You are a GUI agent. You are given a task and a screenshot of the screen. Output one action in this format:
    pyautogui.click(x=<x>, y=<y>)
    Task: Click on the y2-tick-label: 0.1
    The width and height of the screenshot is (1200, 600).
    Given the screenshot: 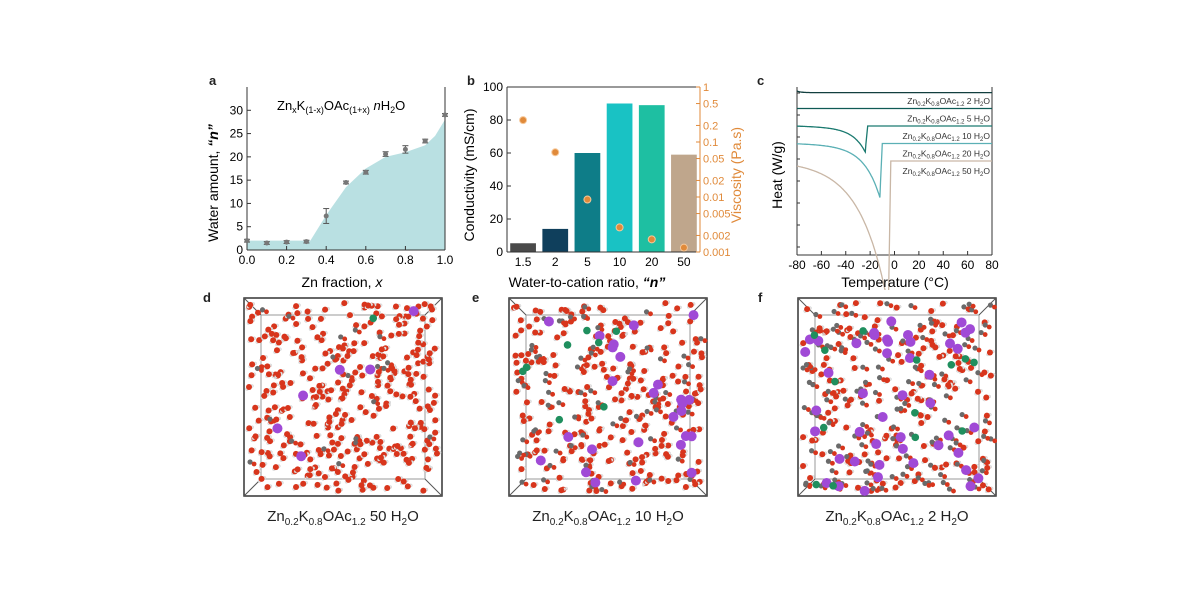 What is the action you would take?
    pyautogui.click(x=710, y=143)
    